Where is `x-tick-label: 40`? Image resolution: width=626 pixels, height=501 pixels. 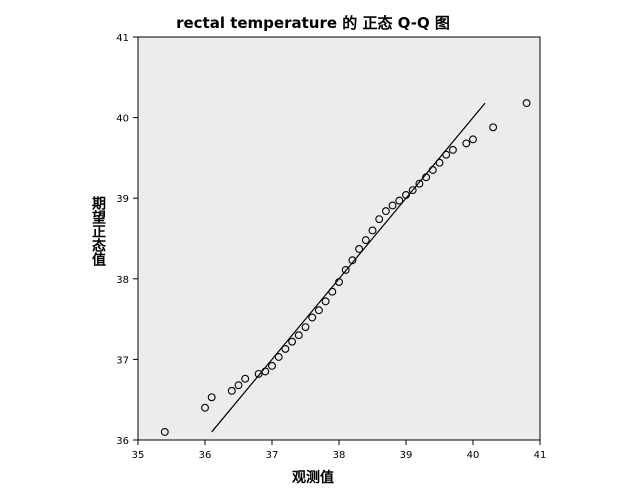 x-tick-label: 40 is located at coordinates (473, 455).